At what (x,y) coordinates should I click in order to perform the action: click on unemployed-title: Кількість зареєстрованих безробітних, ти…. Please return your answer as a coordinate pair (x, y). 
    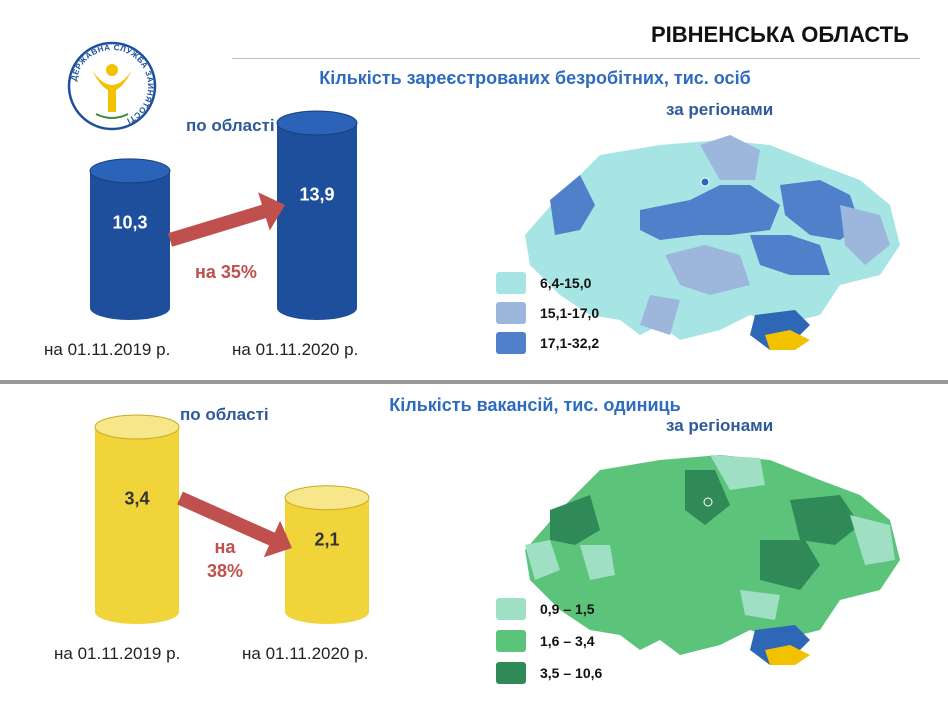
    Looking at the image, I should click on (535, 78).